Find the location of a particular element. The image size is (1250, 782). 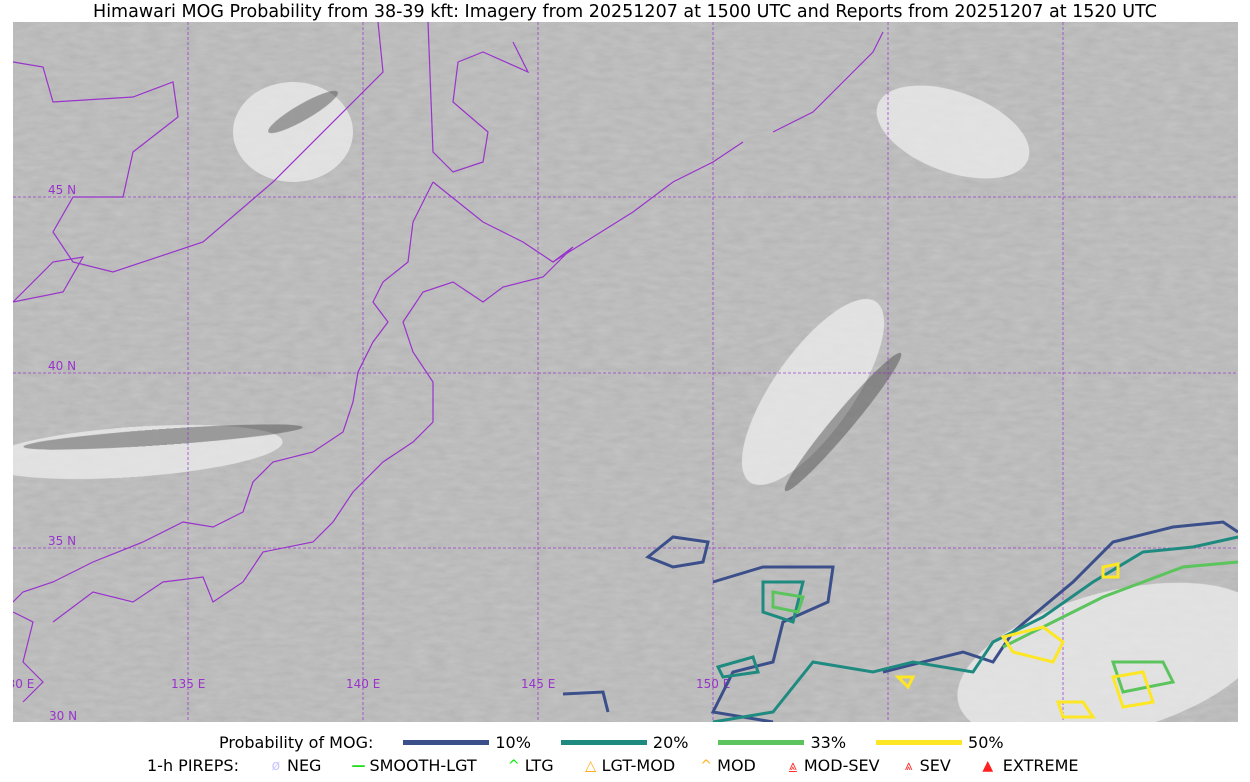

lat-label: 40 N is located at coordinates (62, 366).